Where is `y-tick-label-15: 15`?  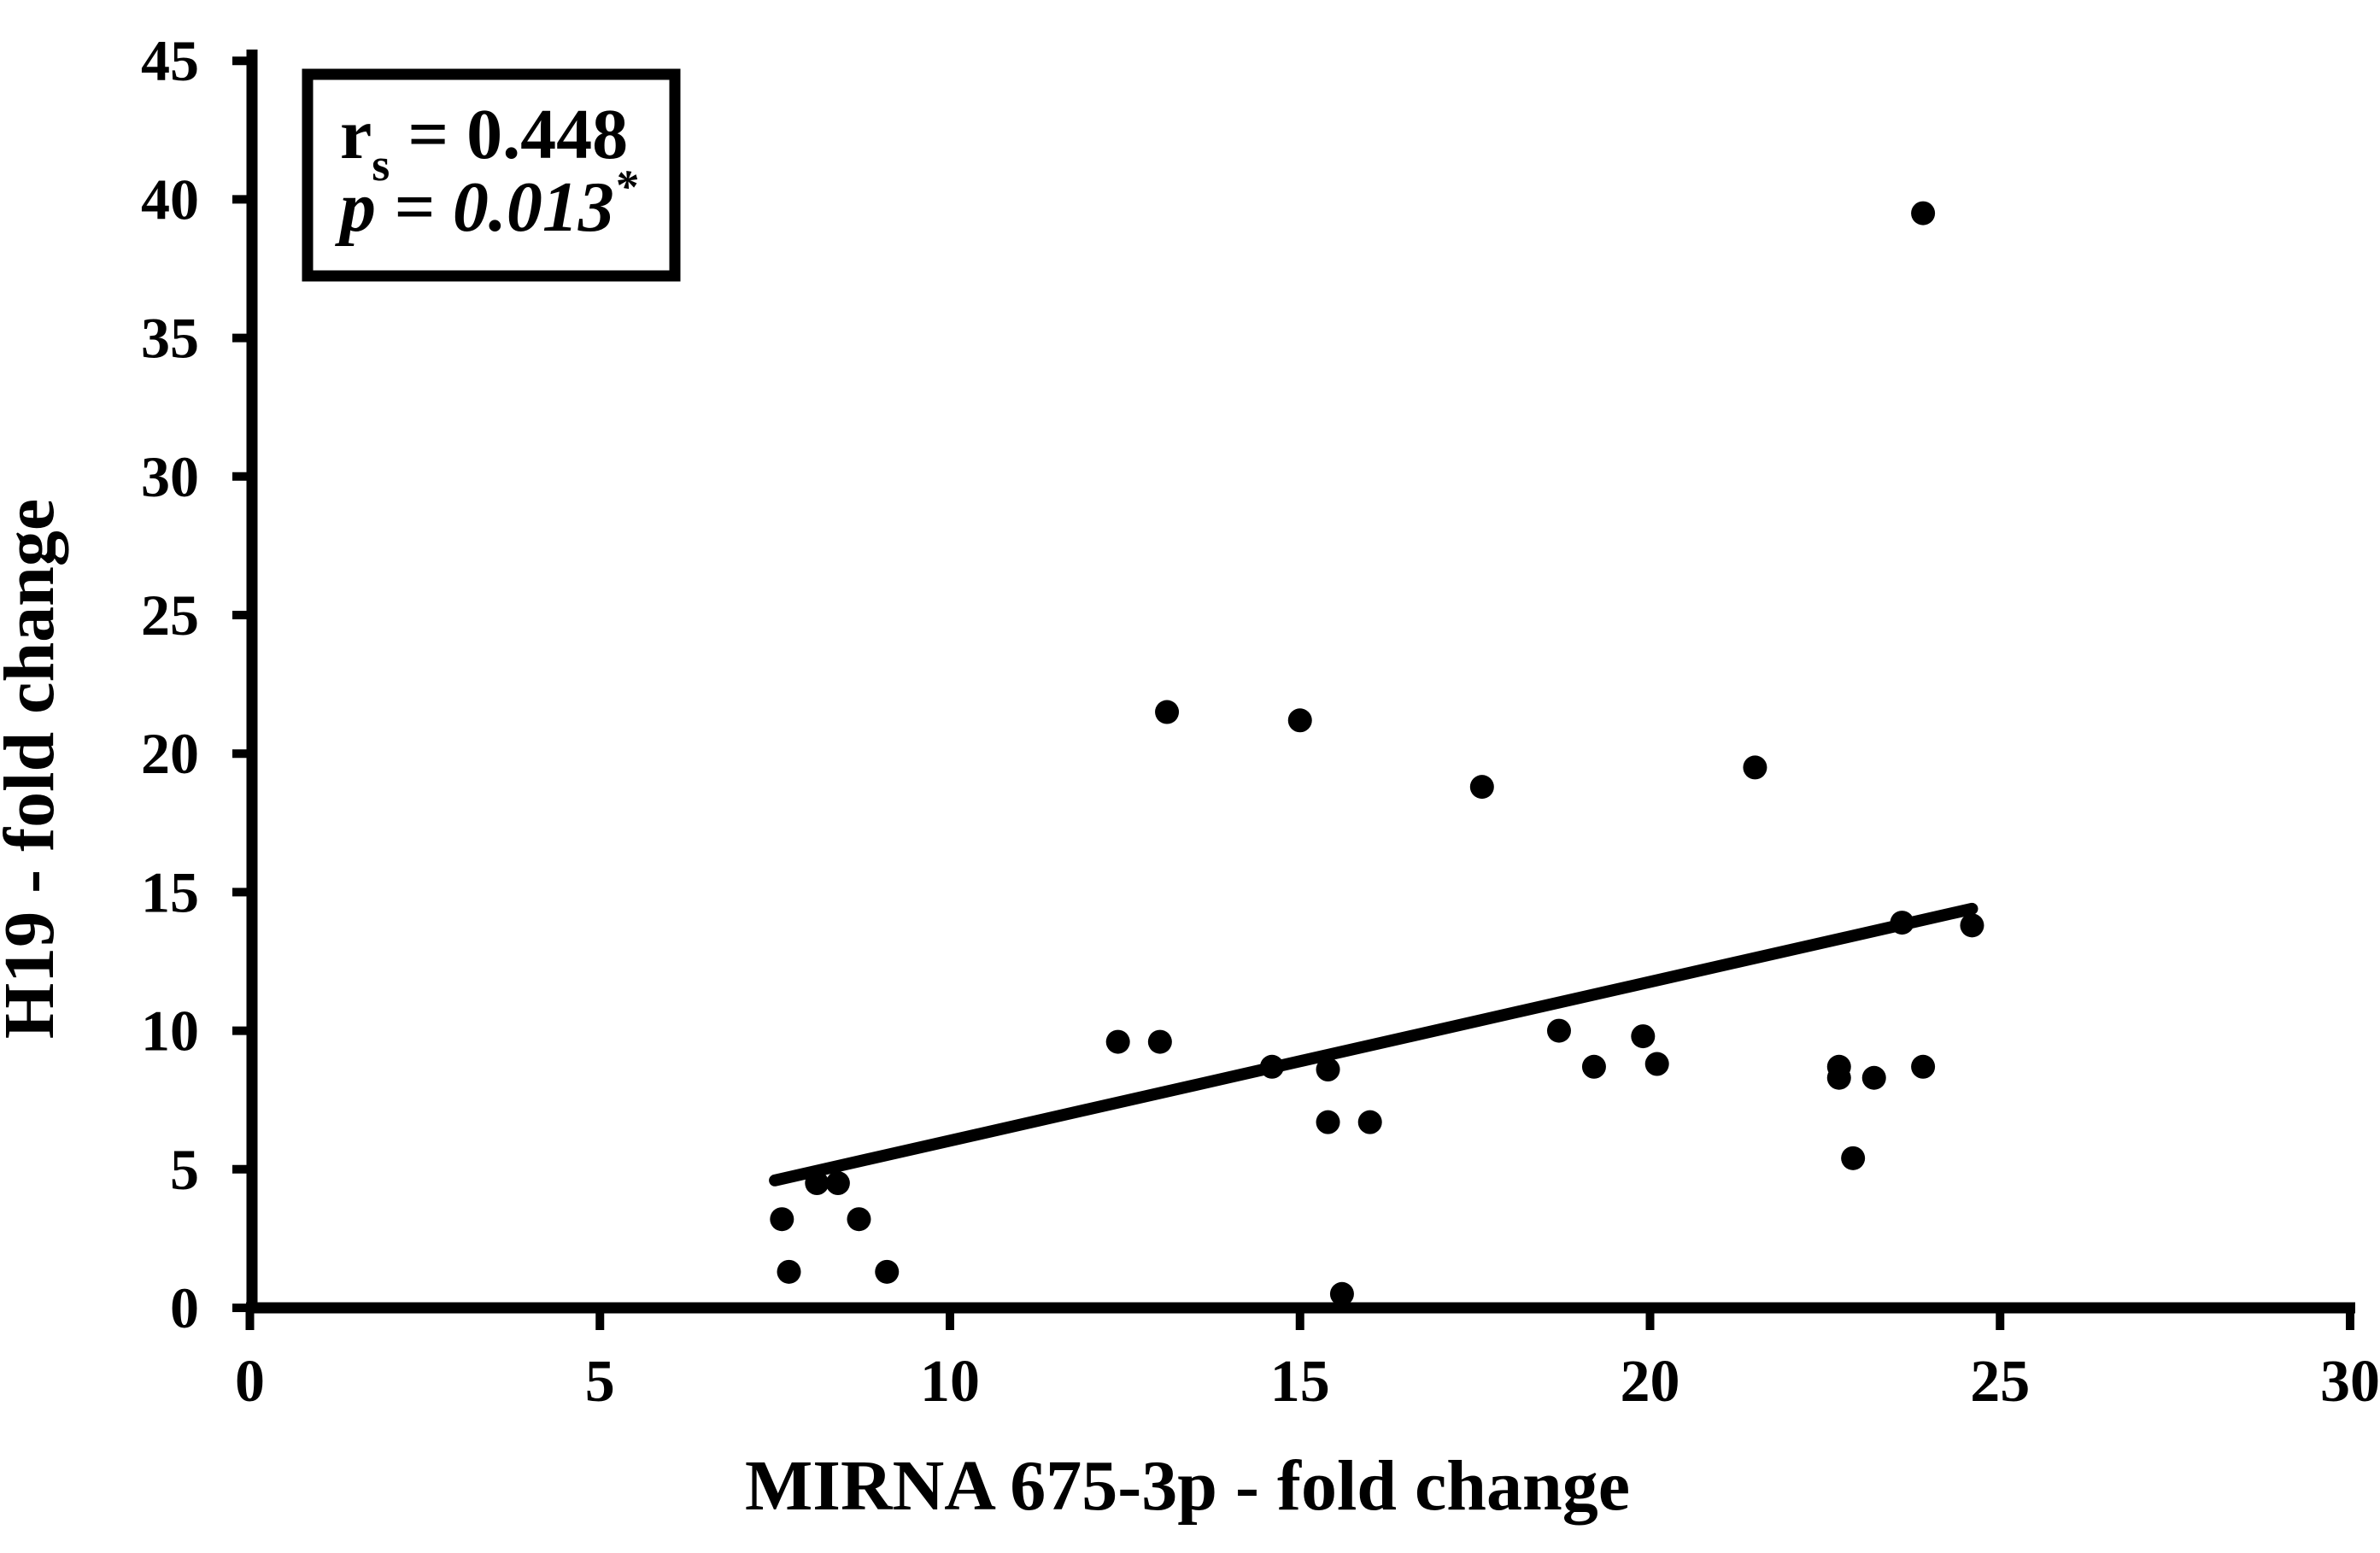 y-tick-label-15: 15 is located at coordinates (170, 891).